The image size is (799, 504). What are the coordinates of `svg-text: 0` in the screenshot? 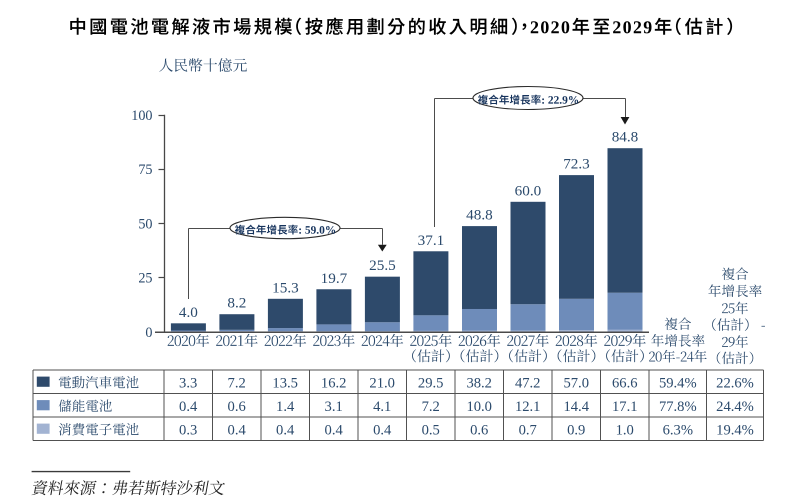 It's located at (148, 333).